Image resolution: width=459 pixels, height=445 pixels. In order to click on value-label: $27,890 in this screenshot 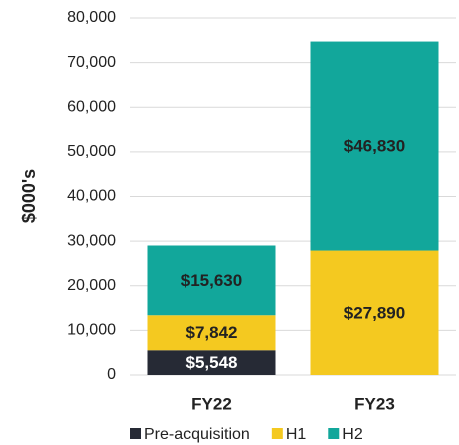, I will do `click(374, 312)`.